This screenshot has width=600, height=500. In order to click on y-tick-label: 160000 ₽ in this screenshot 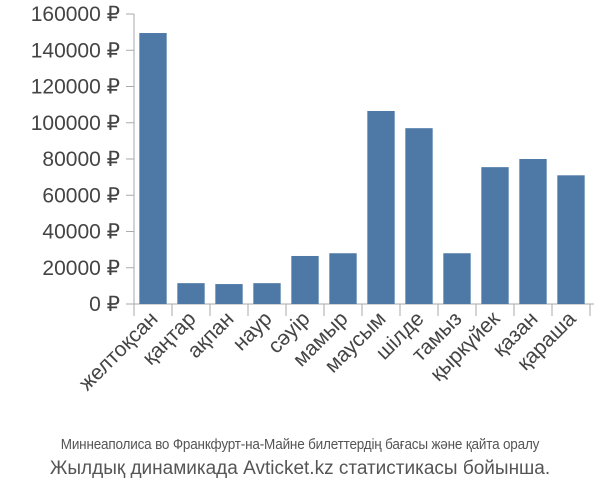, I will do `click(75, 14)`.